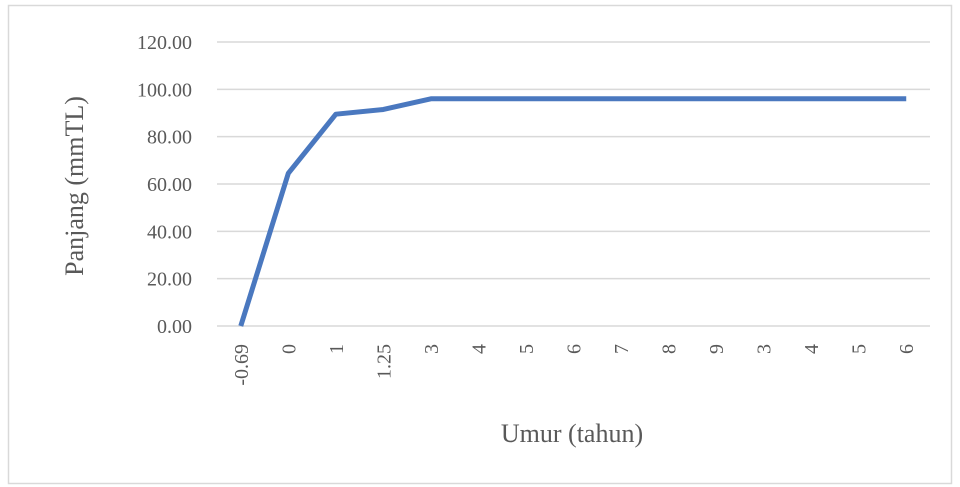 The width and height of the screenshot is (960, 487). Describe the element at coordinates (337, 349) in the screenshot. I see `x-tick-label: 1` at that location.